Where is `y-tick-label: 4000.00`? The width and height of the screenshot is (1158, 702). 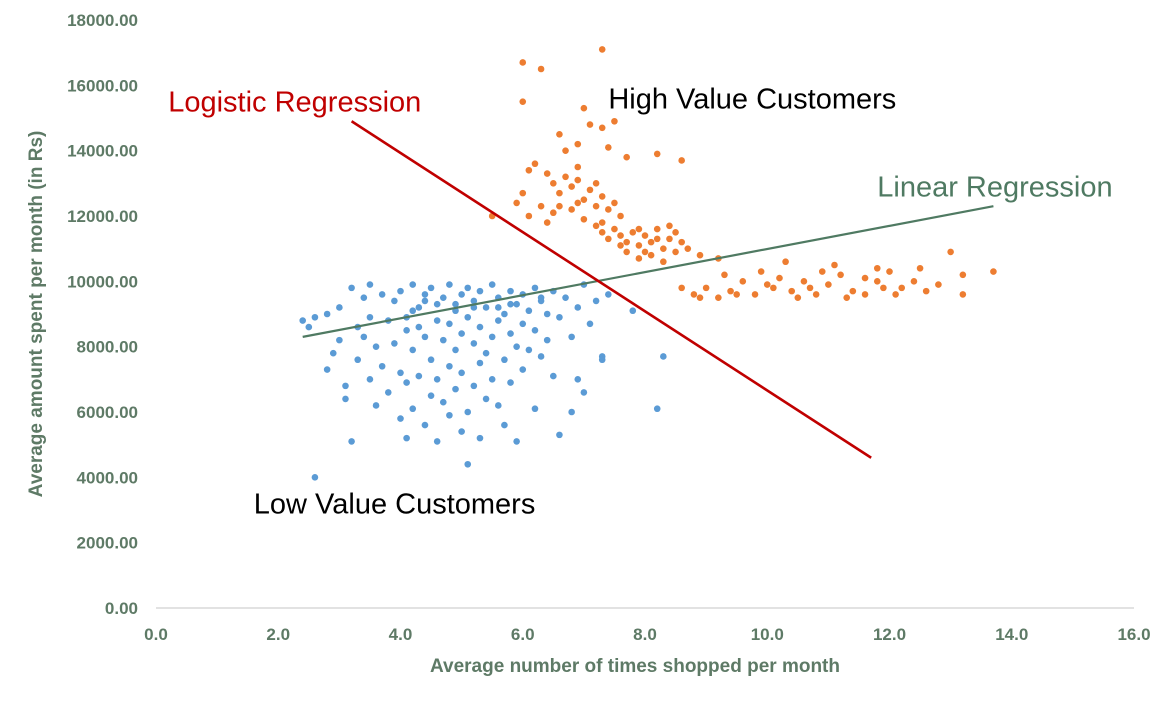 y-tick-label: 4000.00 is located at coordinates (107, 477).